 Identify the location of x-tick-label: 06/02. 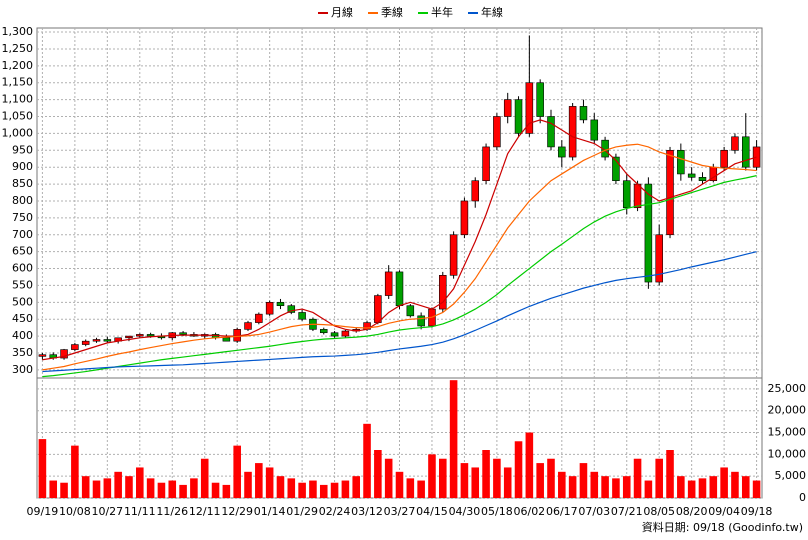
(529, 511).